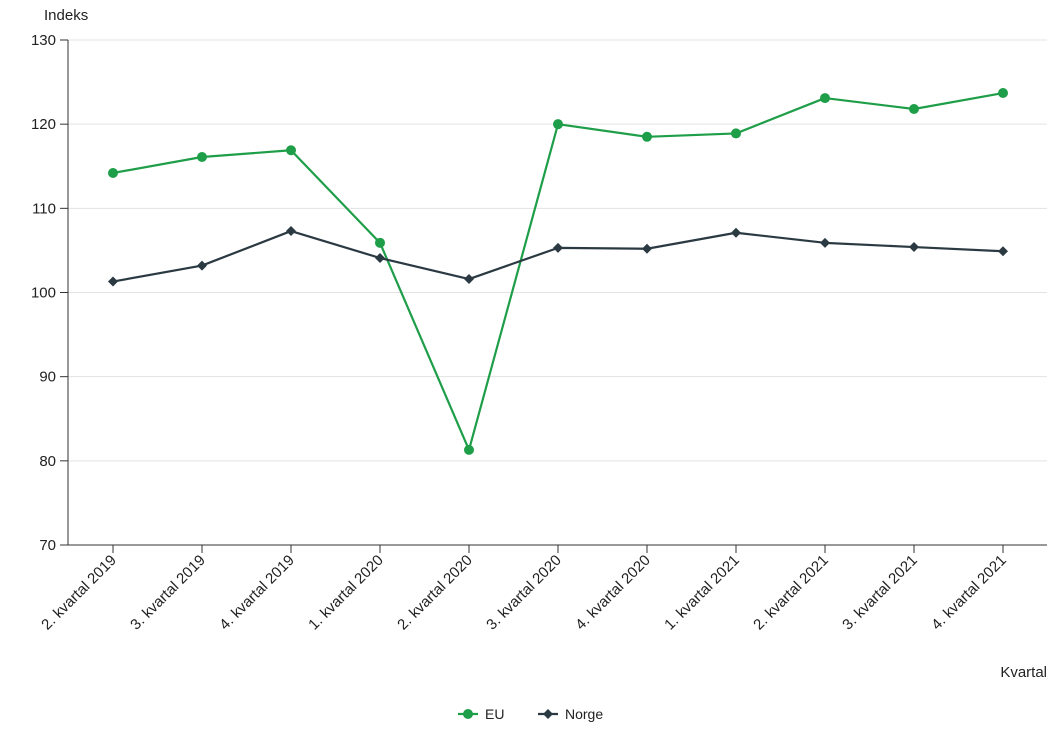  Describe the element at coordinates (66, 15) in the screenshot. I see `y-axis-title: Indeks` at that location.